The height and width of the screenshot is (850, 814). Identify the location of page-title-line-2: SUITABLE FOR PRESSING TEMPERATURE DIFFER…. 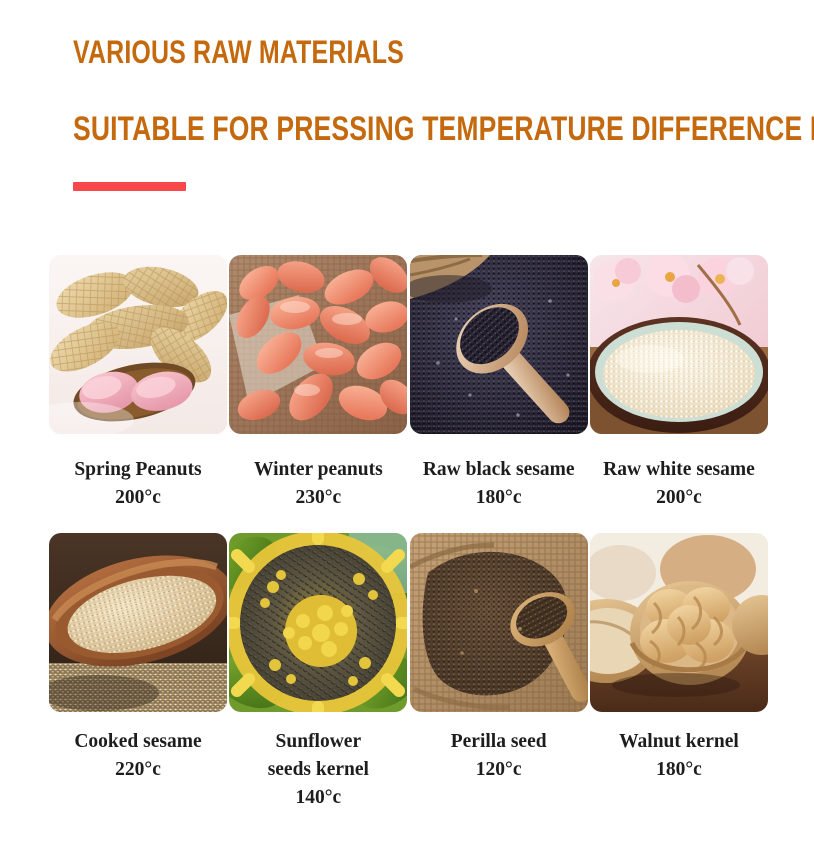
(443, 129).